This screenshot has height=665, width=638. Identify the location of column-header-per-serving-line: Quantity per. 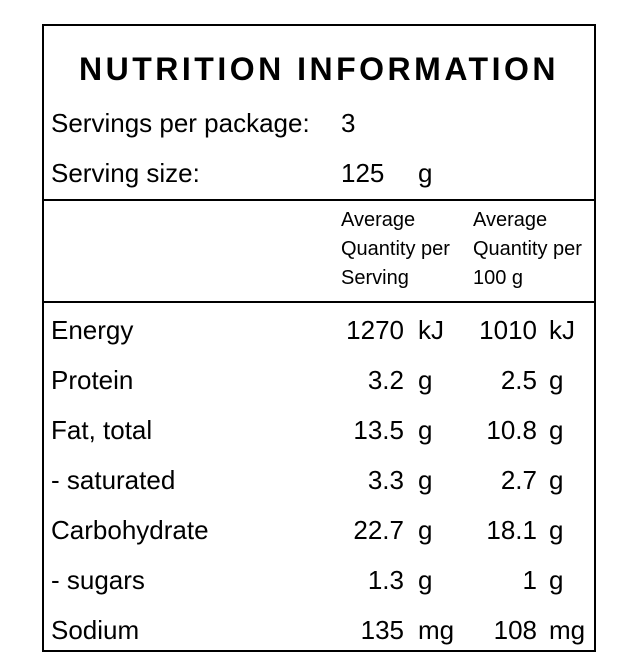
(395, 249).